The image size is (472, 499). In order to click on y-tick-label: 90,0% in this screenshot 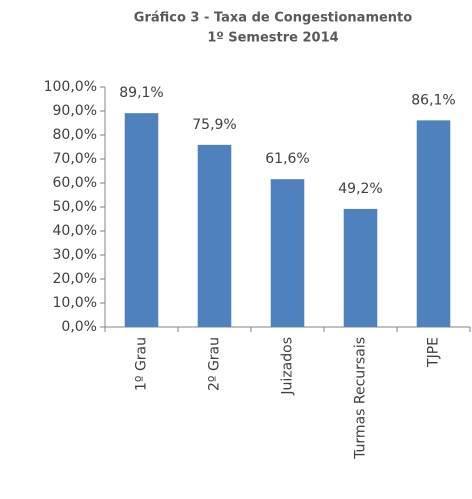, I will do `click(75, 111)`.